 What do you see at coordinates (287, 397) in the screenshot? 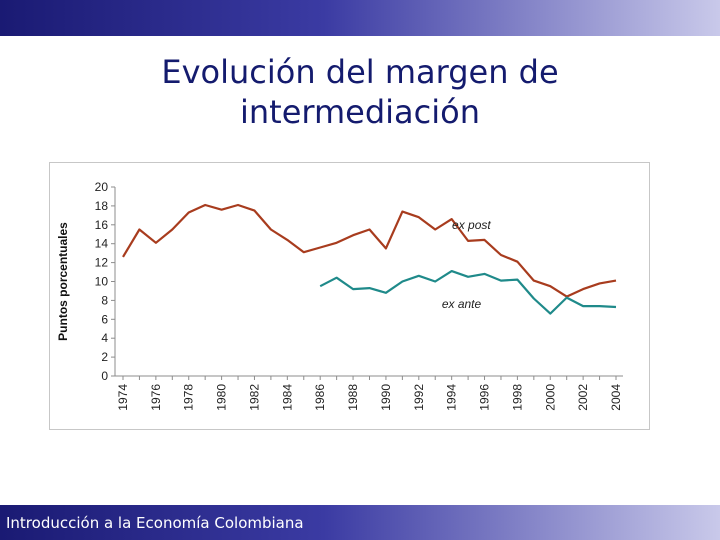
I see `x-tick-label: 1984` at bounding box center [287, 397].